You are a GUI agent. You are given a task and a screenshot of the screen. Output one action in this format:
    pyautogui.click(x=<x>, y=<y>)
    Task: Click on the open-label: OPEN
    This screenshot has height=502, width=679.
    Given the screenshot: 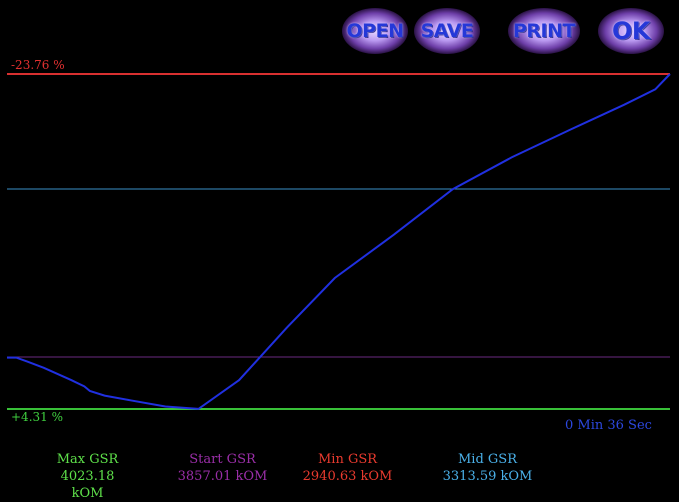 What is the action you would take?
    pyautogui.click(x=375, y=31)
    